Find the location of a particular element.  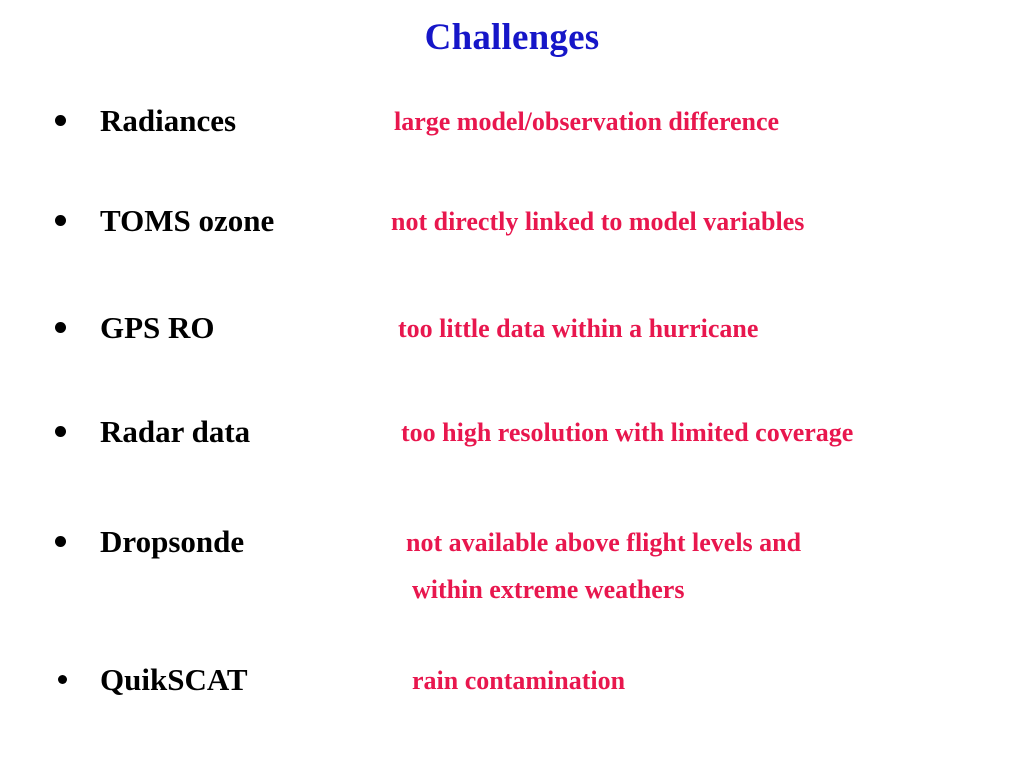

bullet-note: rain contamination is located at coordinates (519, 680).